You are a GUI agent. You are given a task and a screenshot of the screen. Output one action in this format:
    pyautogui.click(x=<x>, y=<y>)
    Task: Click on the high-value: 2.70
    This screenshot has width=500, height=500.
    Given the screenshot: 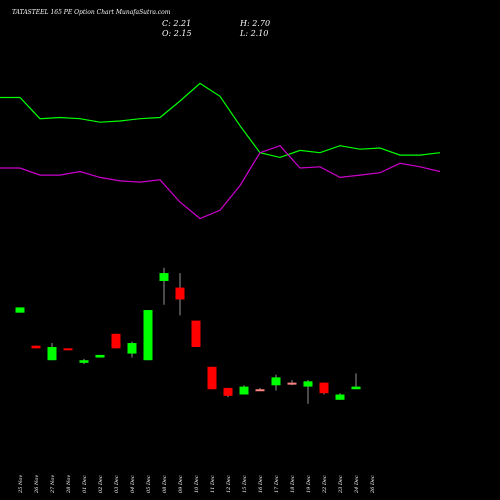 What is the action you would take?
    pyautogui.click(x=261, y=23)
    